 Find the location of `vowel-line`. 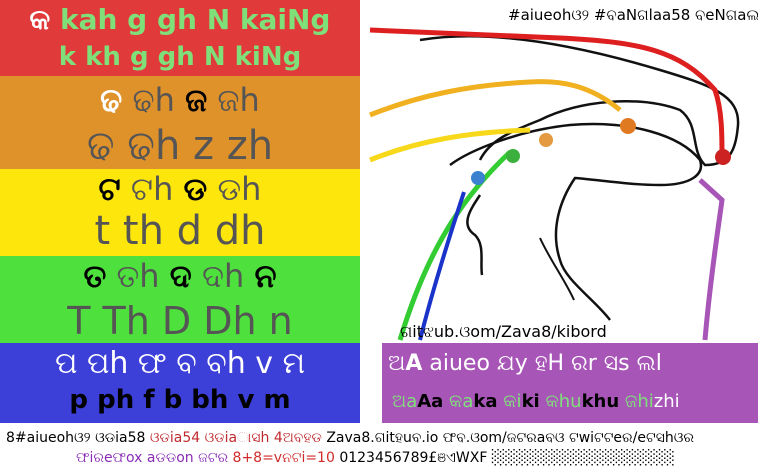

vowel-line is located at coordinates (711, 259).